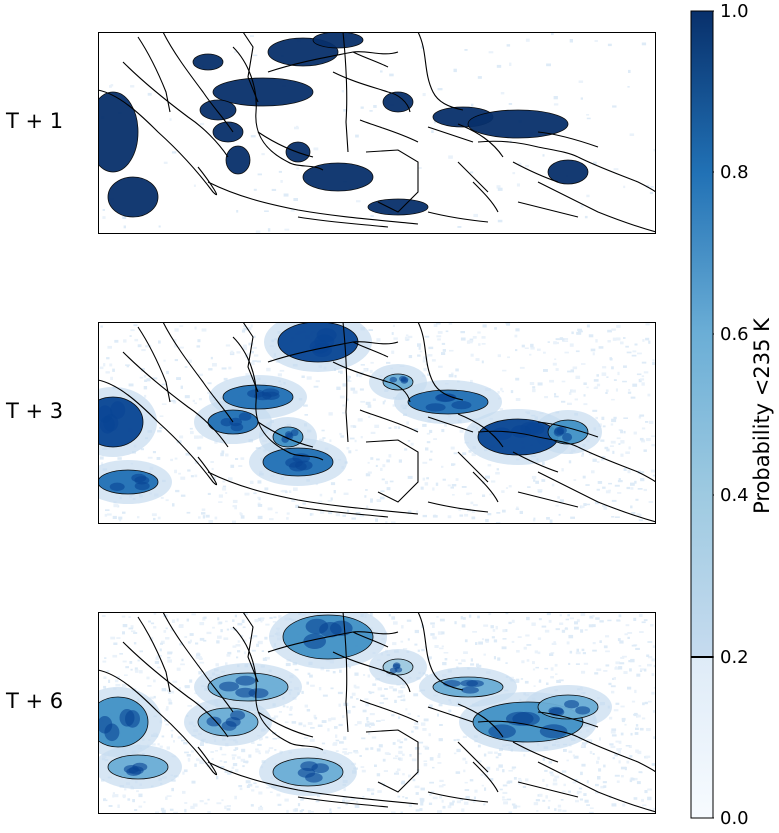 The image size is (779, 833). Describe the element at coordinates (35, 121) in the screenshot. I see `panel-1-label: T + 1` at that location.